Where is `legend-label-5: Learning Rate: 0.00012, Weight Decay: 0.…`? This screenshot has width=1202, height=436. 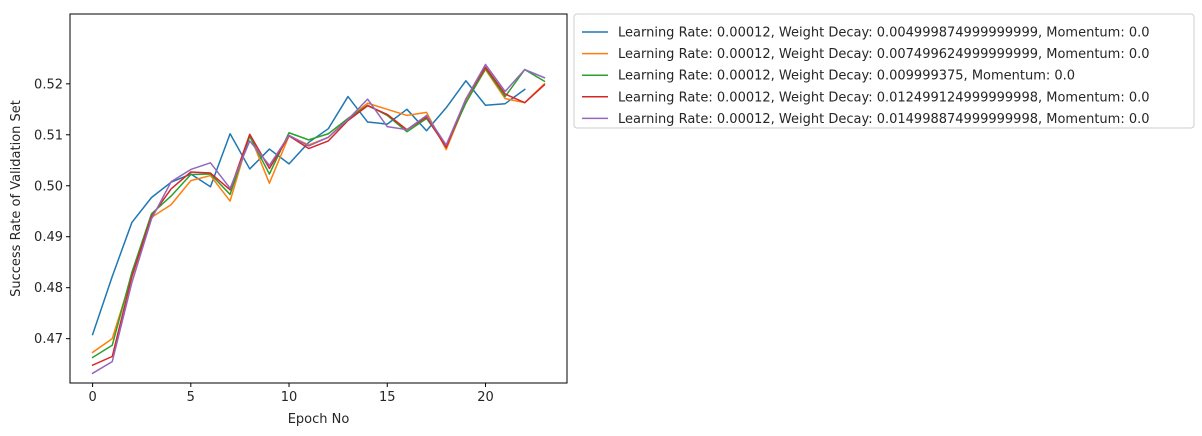 legend-label-5: Learning Rate: 0.00012, Weight Decay: 0.… is located at coordinates (884, 119).